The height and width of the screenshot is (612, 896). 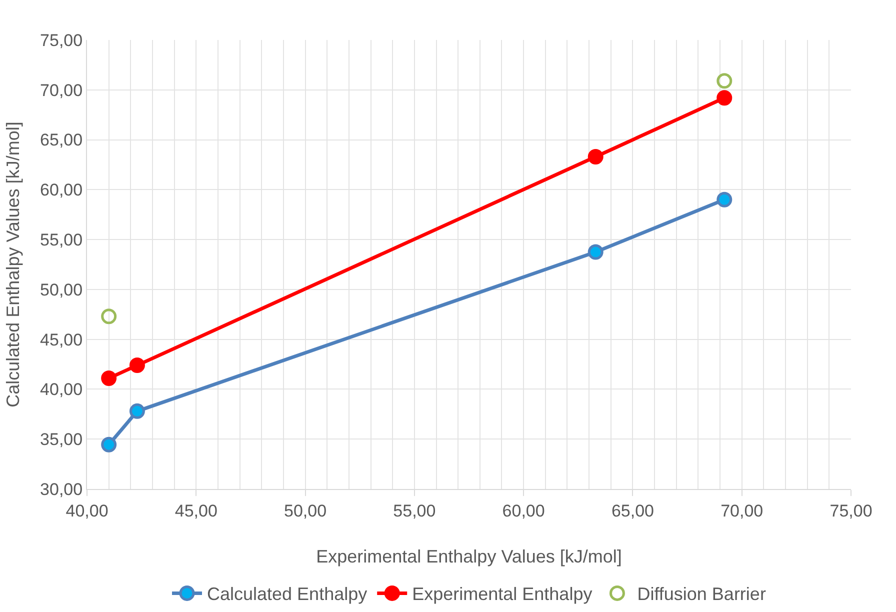 I want to click on y-tick-label: 65,00, so click(x=61, y=140).